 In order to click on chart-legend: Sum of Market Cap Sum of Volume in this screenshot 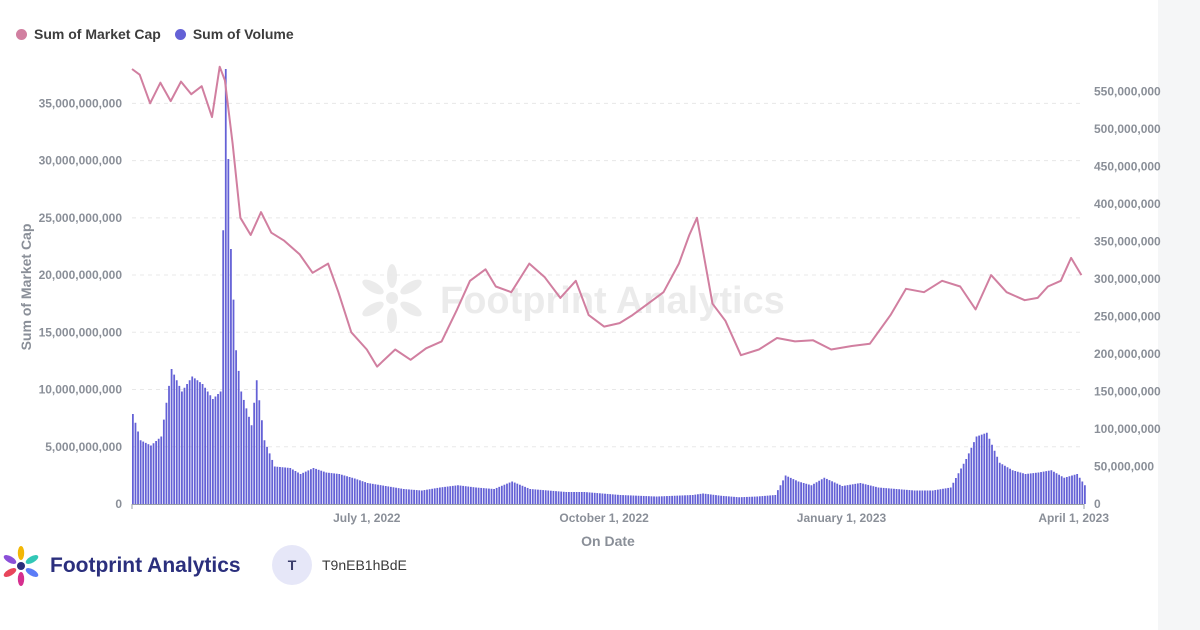, I will do `click(155, 34)`.